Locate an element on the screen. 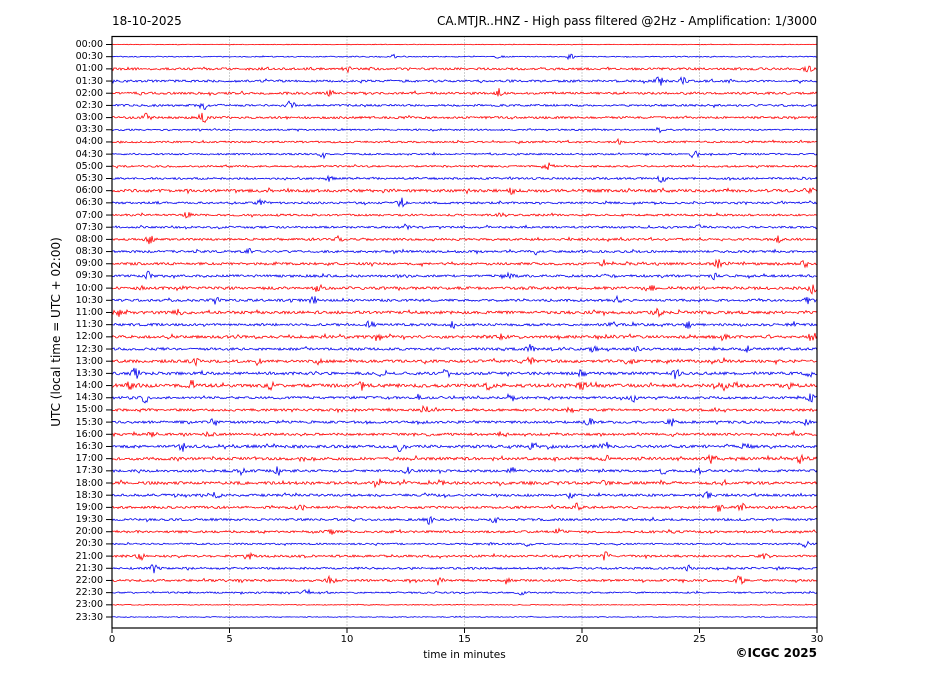 This screenshot has width=927, height=696. row-time-label: 21:30 is located at coordinates (89, 568).